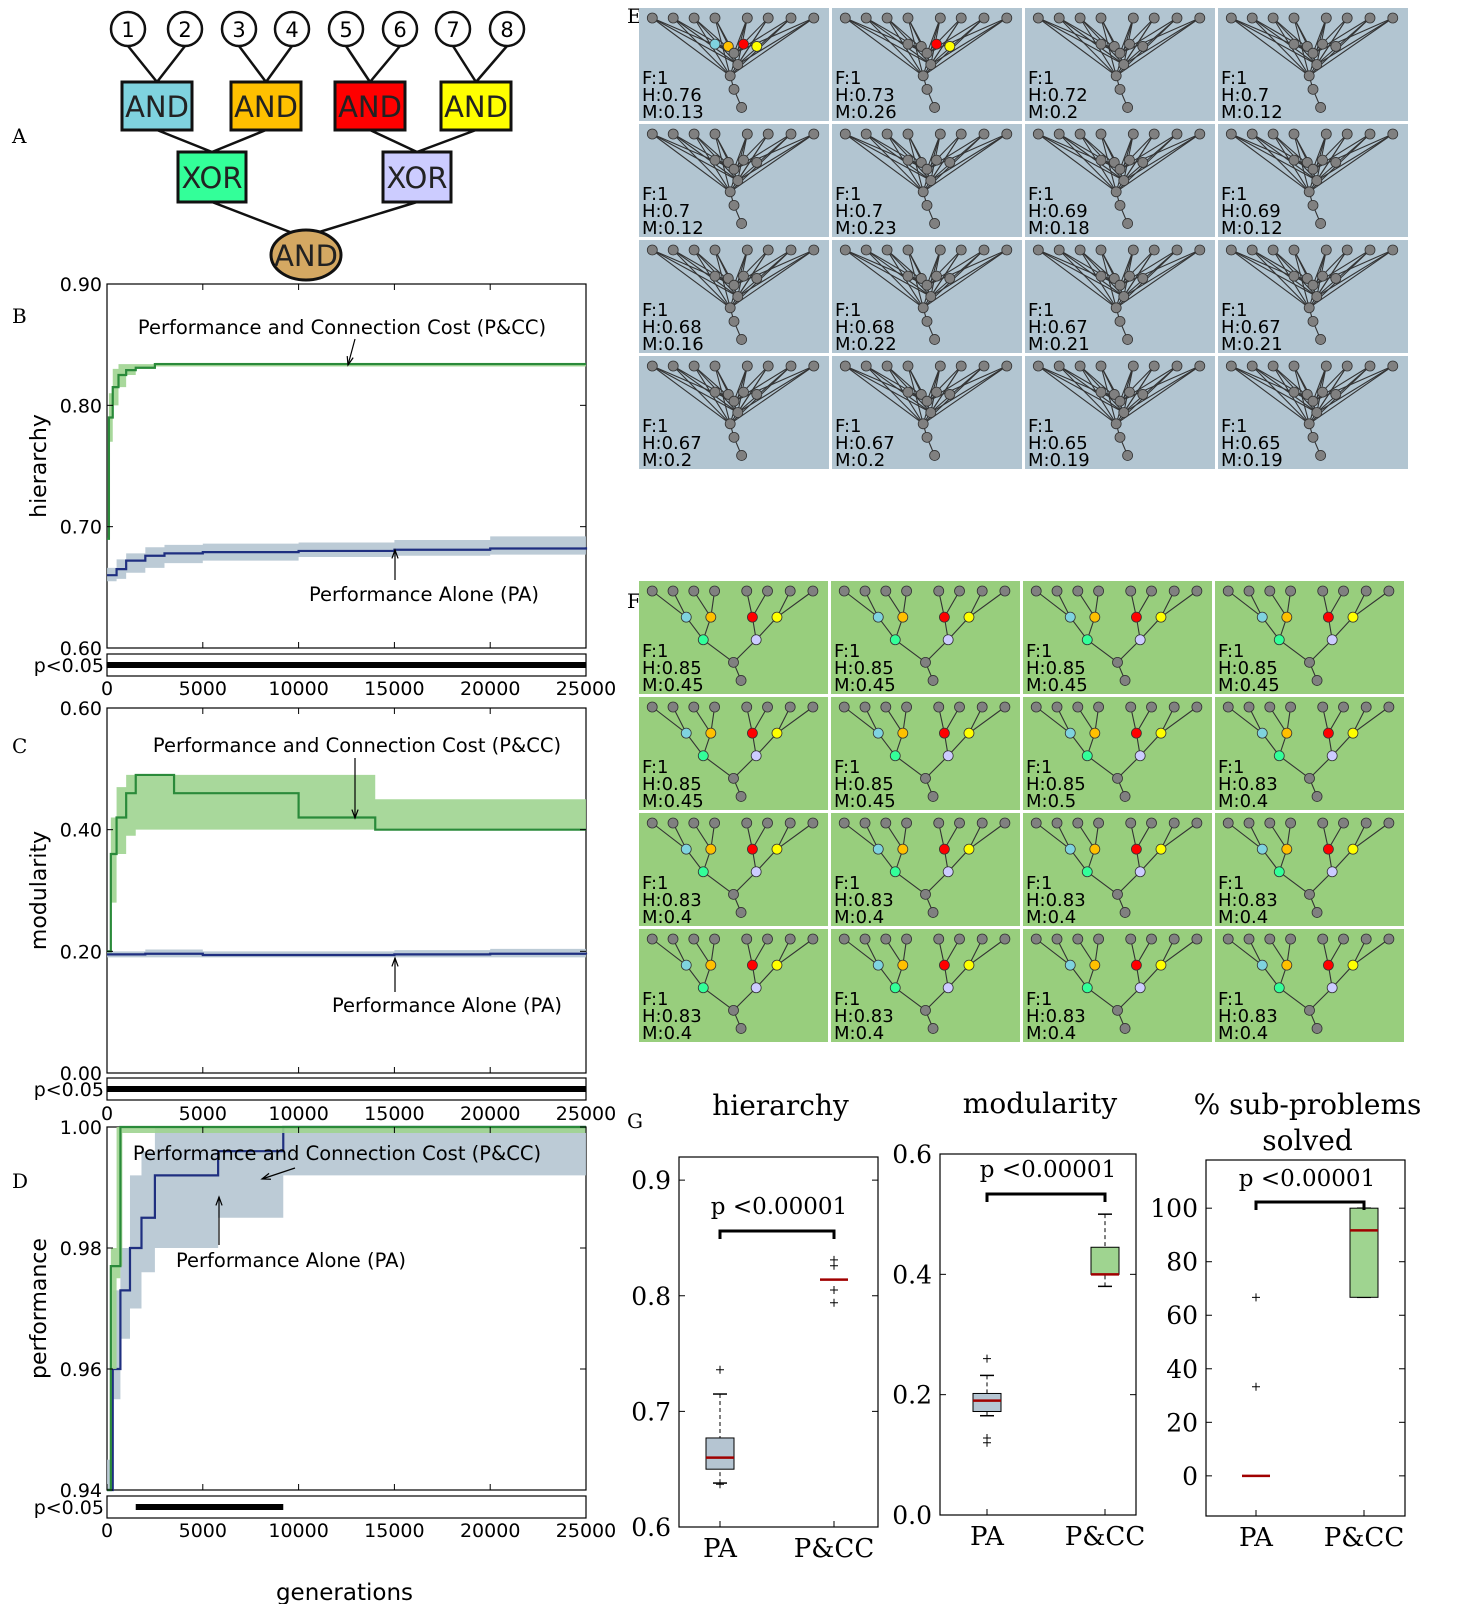  I want to click on y-tick-label: 60, so click(1182, 1315).